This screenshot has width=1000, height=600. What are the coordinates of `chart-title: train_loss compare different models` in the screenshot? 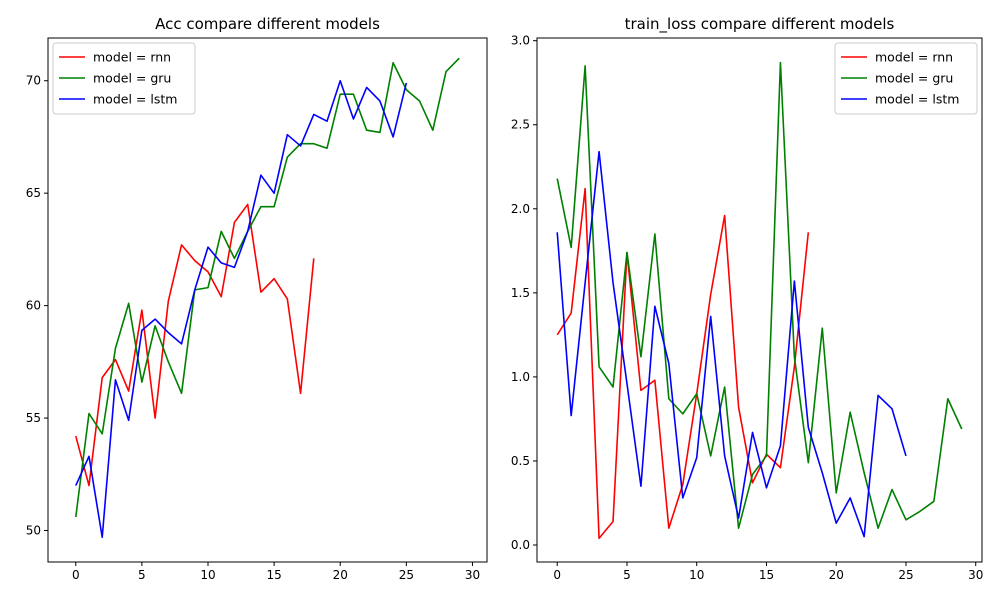 It's located at (760, 24).